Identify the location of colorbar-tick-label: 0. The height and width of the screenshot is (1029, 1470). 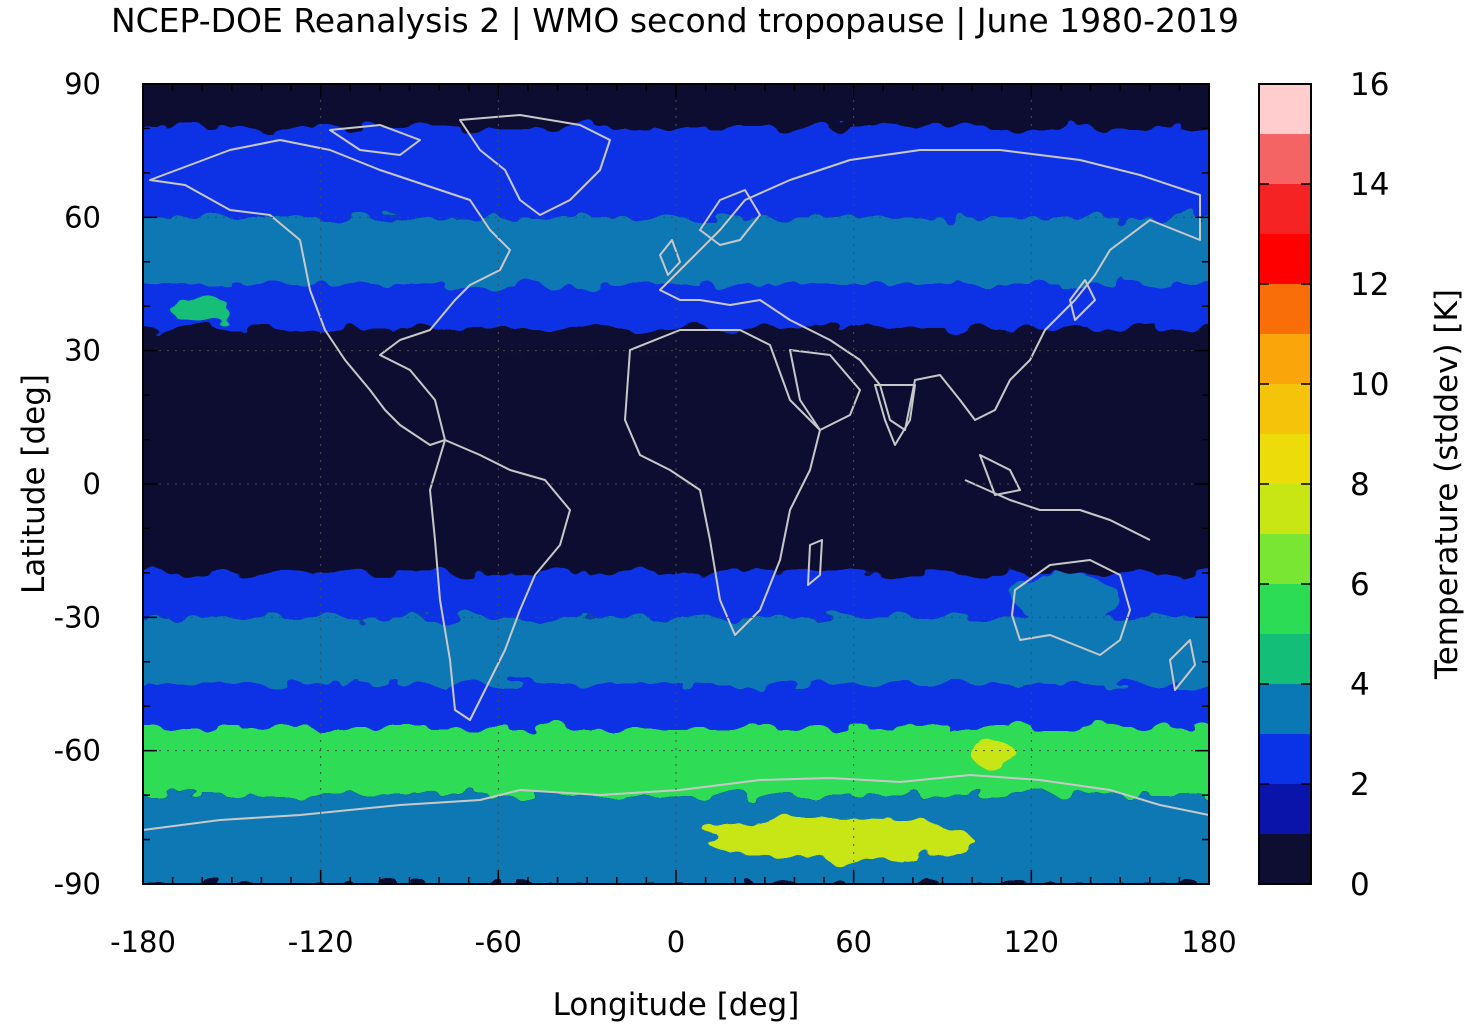
(1360, 885).